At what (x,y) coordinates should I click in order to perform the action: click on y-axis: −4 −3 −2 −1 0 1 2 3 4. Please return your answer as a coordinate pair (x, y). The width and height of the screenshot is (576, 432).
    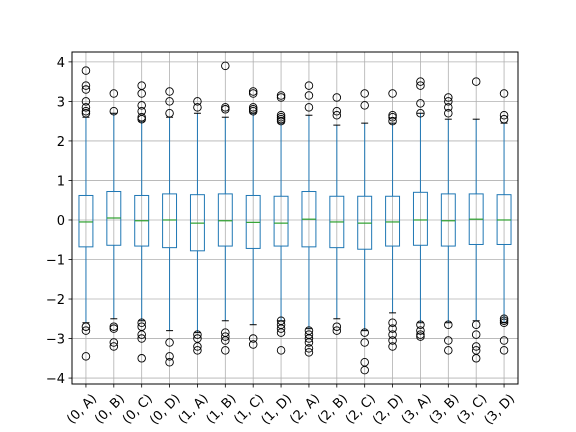
    Looking at the image, I should click on (59, 221).